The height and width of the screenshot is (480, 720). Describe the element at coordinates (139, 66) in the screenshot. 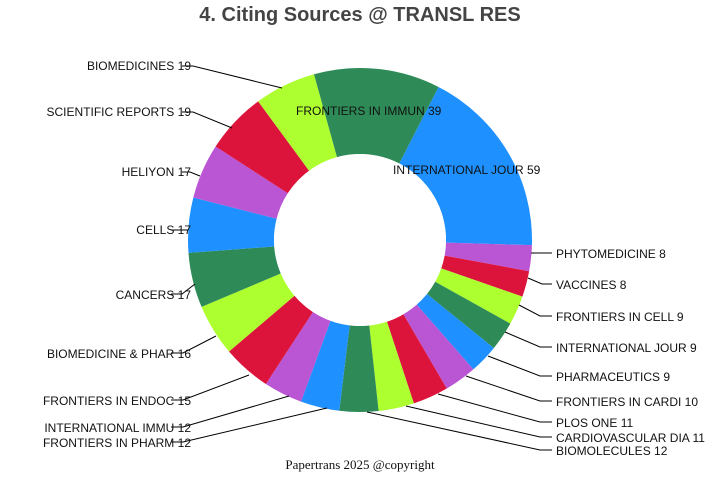

I see `slice-label: BIOMEDICINES 19` at that location.